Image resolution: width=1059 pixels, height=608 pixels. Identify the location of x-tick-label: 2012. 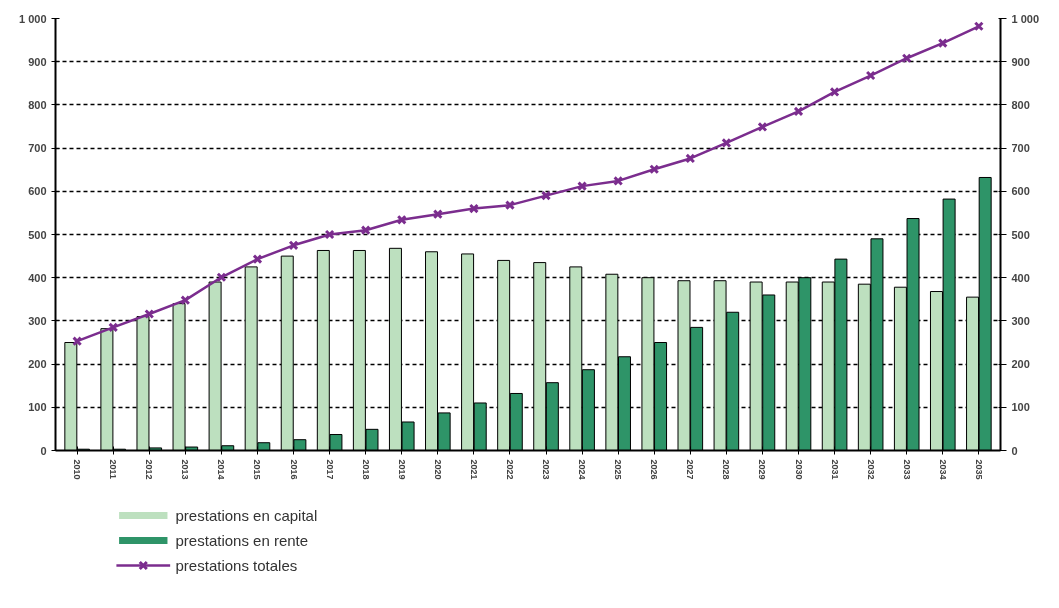
(149, 469).